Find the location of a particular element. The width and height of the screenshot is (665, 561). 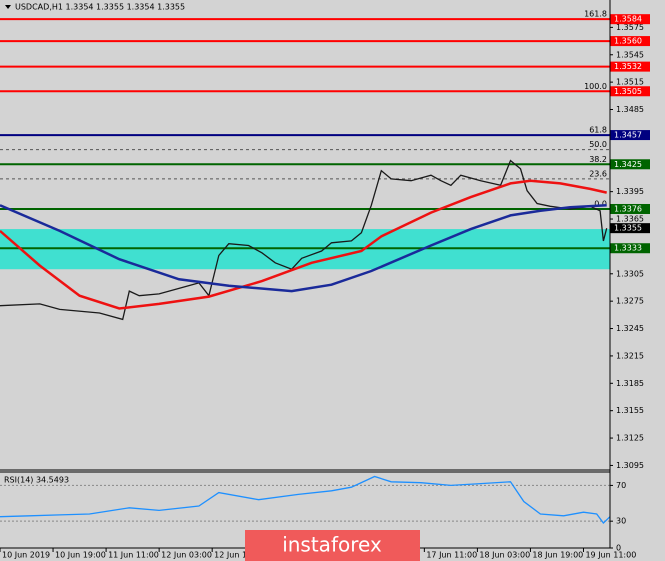

level-label: 1.3425 is located at coordinates (628, 164).